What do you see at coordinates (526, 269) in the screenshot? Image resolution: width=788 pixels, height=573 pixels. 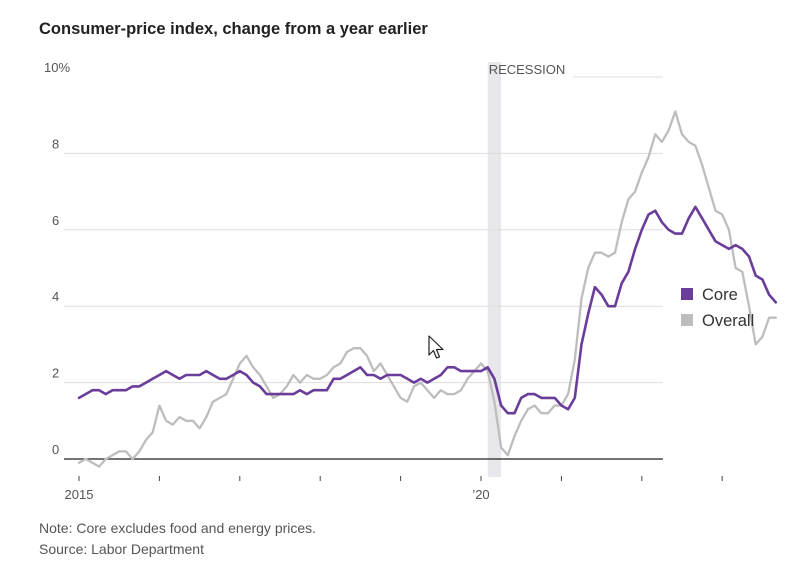 I see `recession-band-group: RECESSION` at bounding box center [526, 269].